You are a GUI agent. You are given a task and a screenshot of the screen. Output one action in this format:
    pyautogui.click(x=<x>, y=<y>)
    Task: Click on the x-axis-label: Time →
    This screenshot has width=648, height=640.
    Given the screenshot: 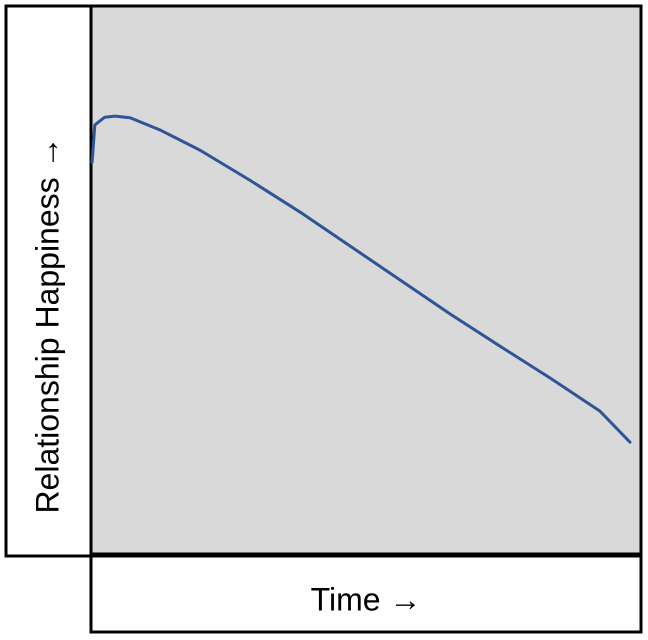 What is the action you would take?
    pyautogui.click(x=366, y=599)
    